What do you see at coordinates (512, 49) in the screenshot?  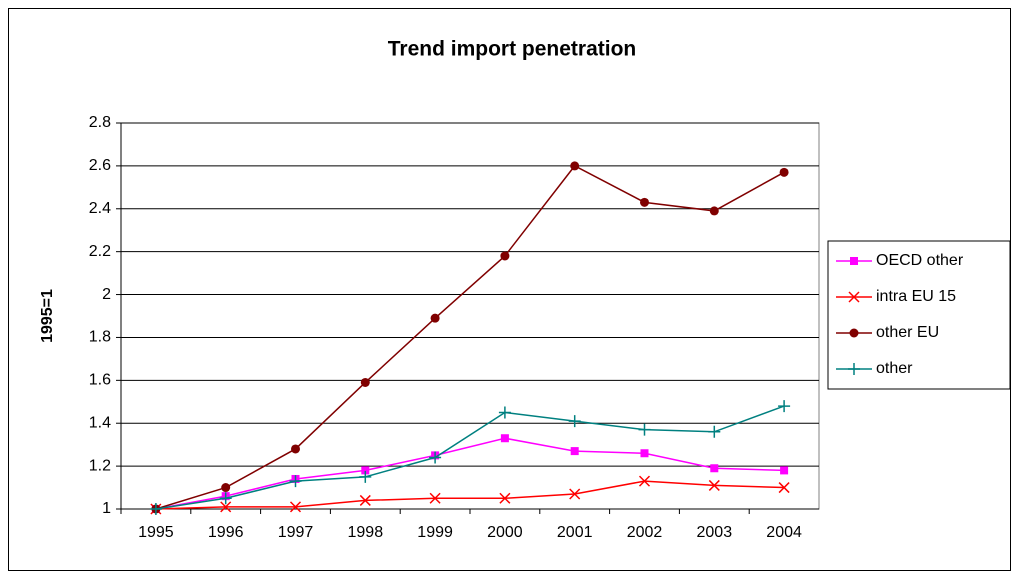 I see `chart-title: Trend import penetration` at bounding box center [512, 49].